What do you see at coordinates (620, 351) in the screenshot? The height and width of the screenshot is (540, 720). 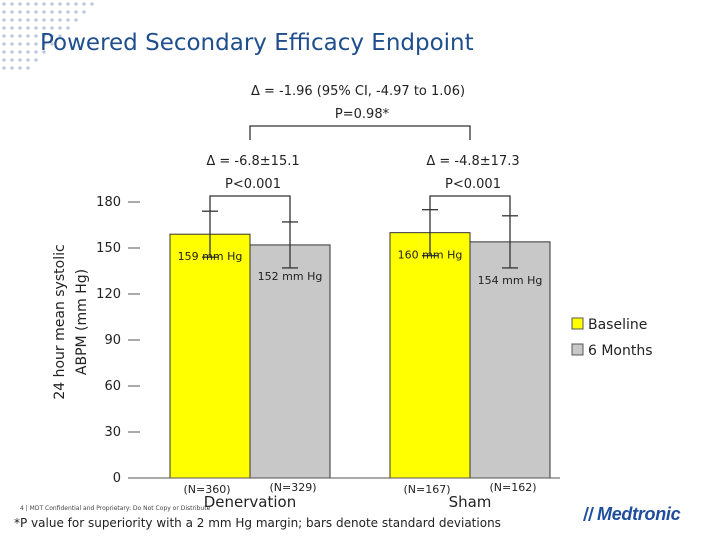 I see `legend-label: 6 Months` at bounding box center [620, 351].